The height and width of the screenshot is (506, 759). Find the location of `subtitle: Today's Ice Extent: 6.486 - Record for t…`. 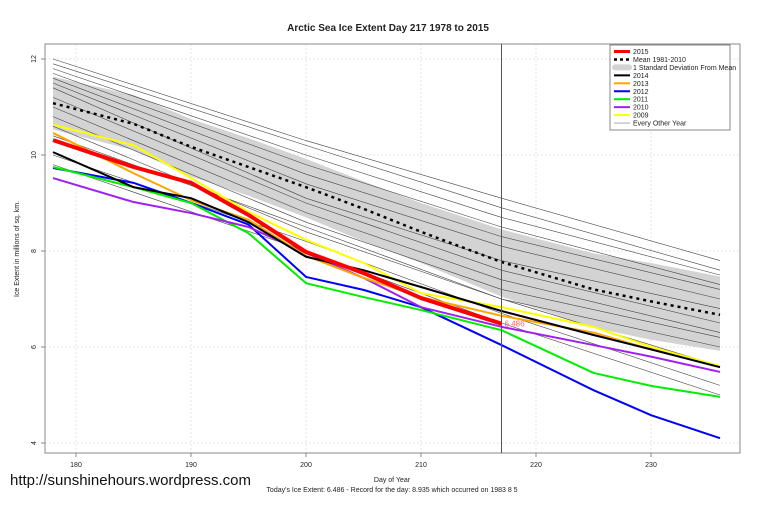

subtitle: Today's Ice Extent: 6.486 - Record for t… is located at coordinates (391, 490).